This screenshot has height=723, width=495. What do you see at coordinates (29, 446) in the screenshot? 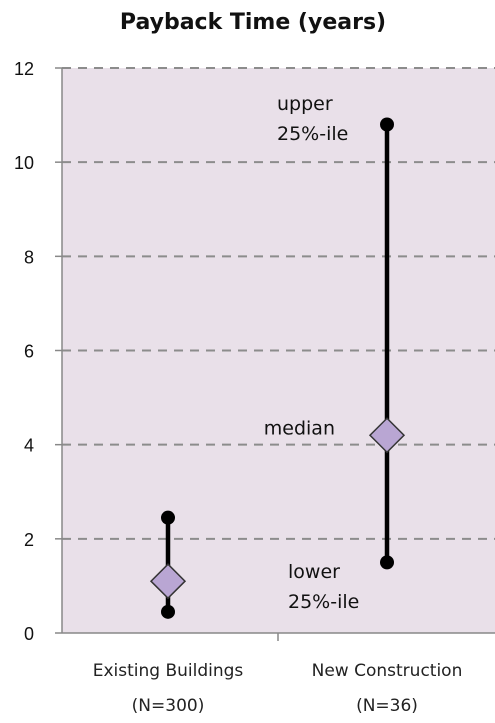
I see `y-tick-label-4: 4` at bounding box center [29, 446].